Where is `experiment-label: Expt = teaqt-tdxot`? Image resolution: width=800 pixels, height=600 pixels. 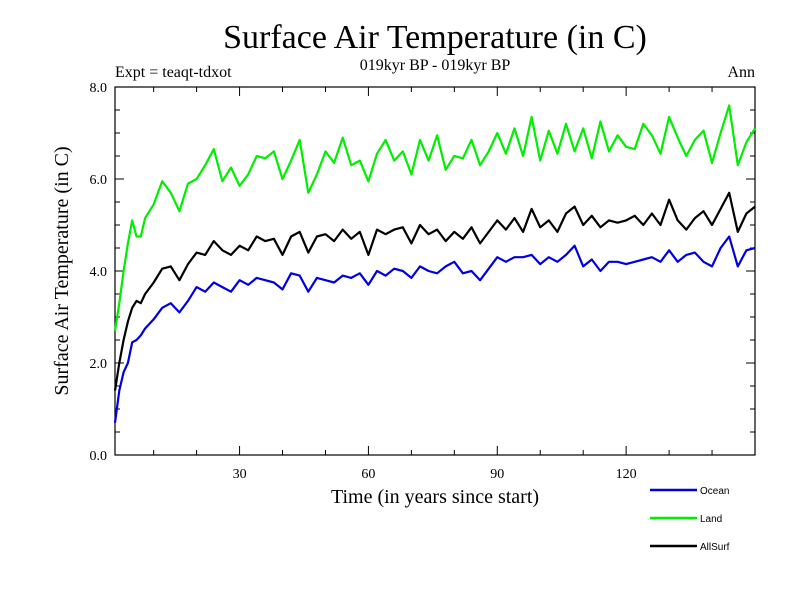 experiment-label: Expt = teaqt-tdxot is located at coordinates (173, 72).